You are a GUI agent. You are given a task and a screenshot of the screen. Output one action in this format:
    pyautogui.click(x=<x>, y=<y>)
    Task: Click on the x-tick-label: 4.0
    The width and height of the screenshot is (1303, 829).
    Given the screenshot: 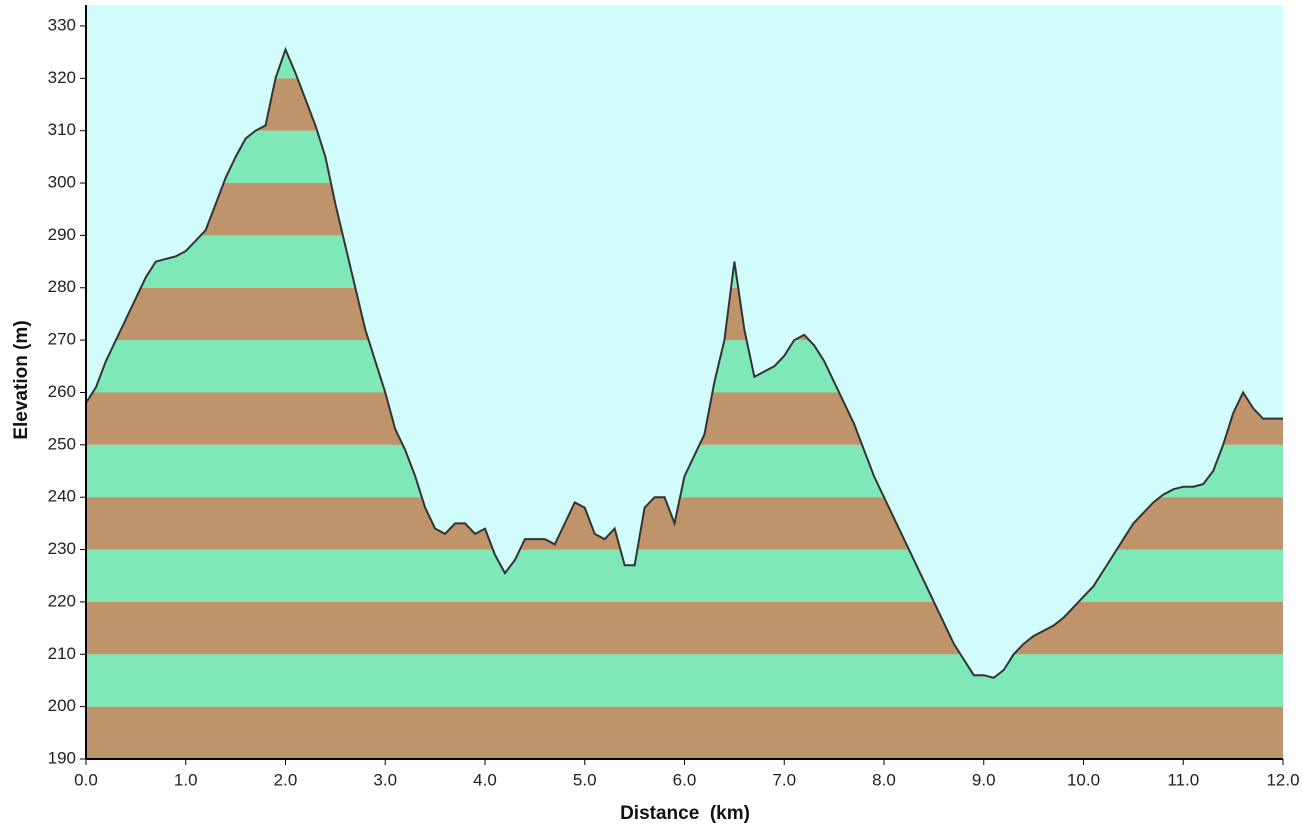 What is the action you would take?
    pyautogui.click(x=485, y=779)
    